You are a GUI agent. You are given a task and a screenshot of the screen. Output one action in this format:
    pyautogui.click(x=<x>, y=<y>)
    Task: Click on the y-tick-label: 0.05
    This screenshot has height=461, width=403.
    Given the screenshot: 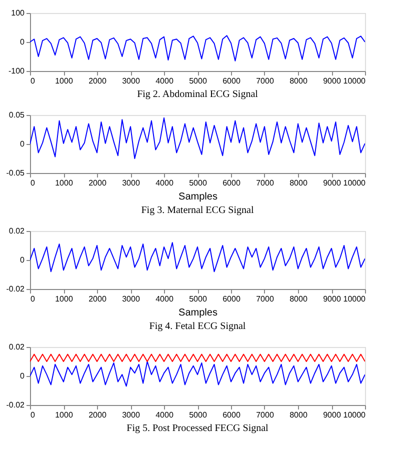 What is the action you would take?
    pyautogui.click(x=17, y=115)
    